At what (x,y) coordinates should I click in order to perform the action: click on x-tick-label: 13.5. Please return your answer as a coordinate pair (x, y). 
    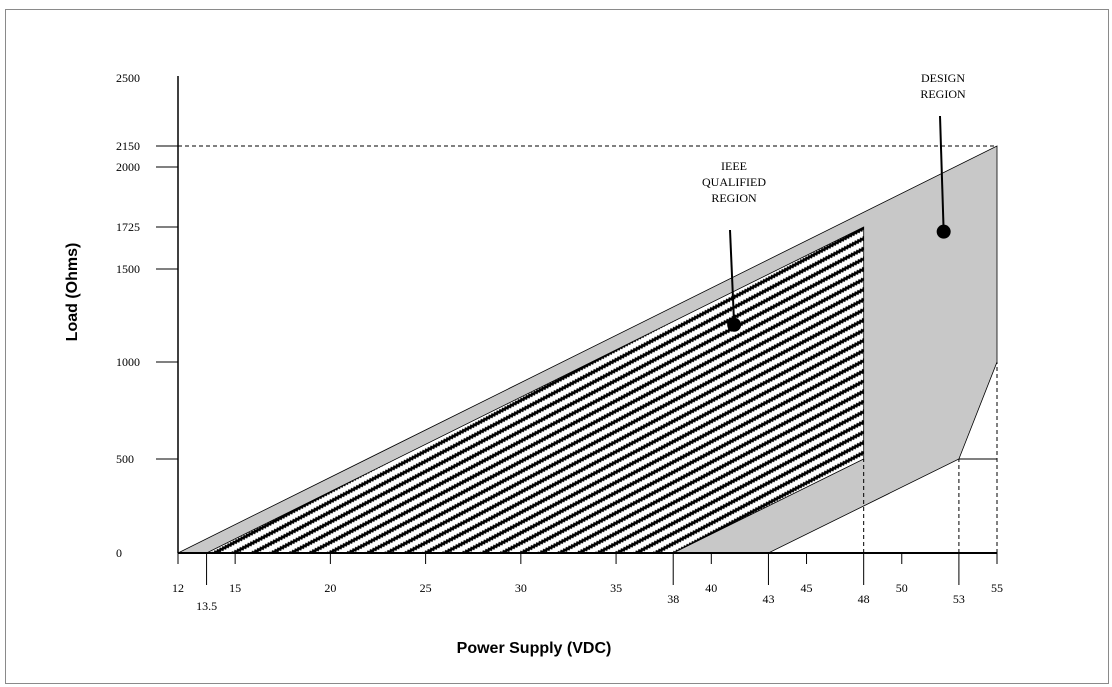
    Looking at the image, I should click on (206, 606).